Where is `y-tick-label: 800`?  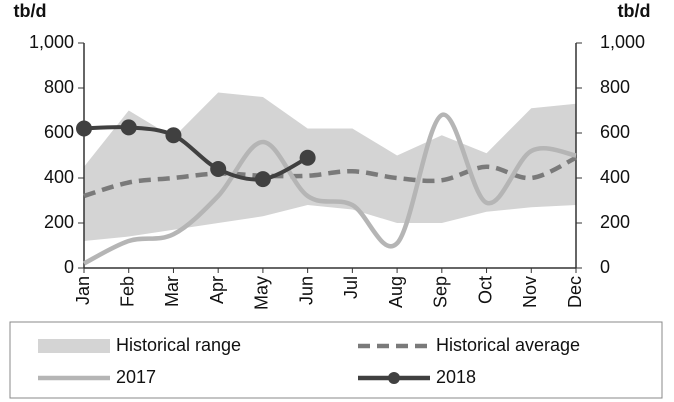 y-tick-label: 800 is located at coordinates (59, 87).